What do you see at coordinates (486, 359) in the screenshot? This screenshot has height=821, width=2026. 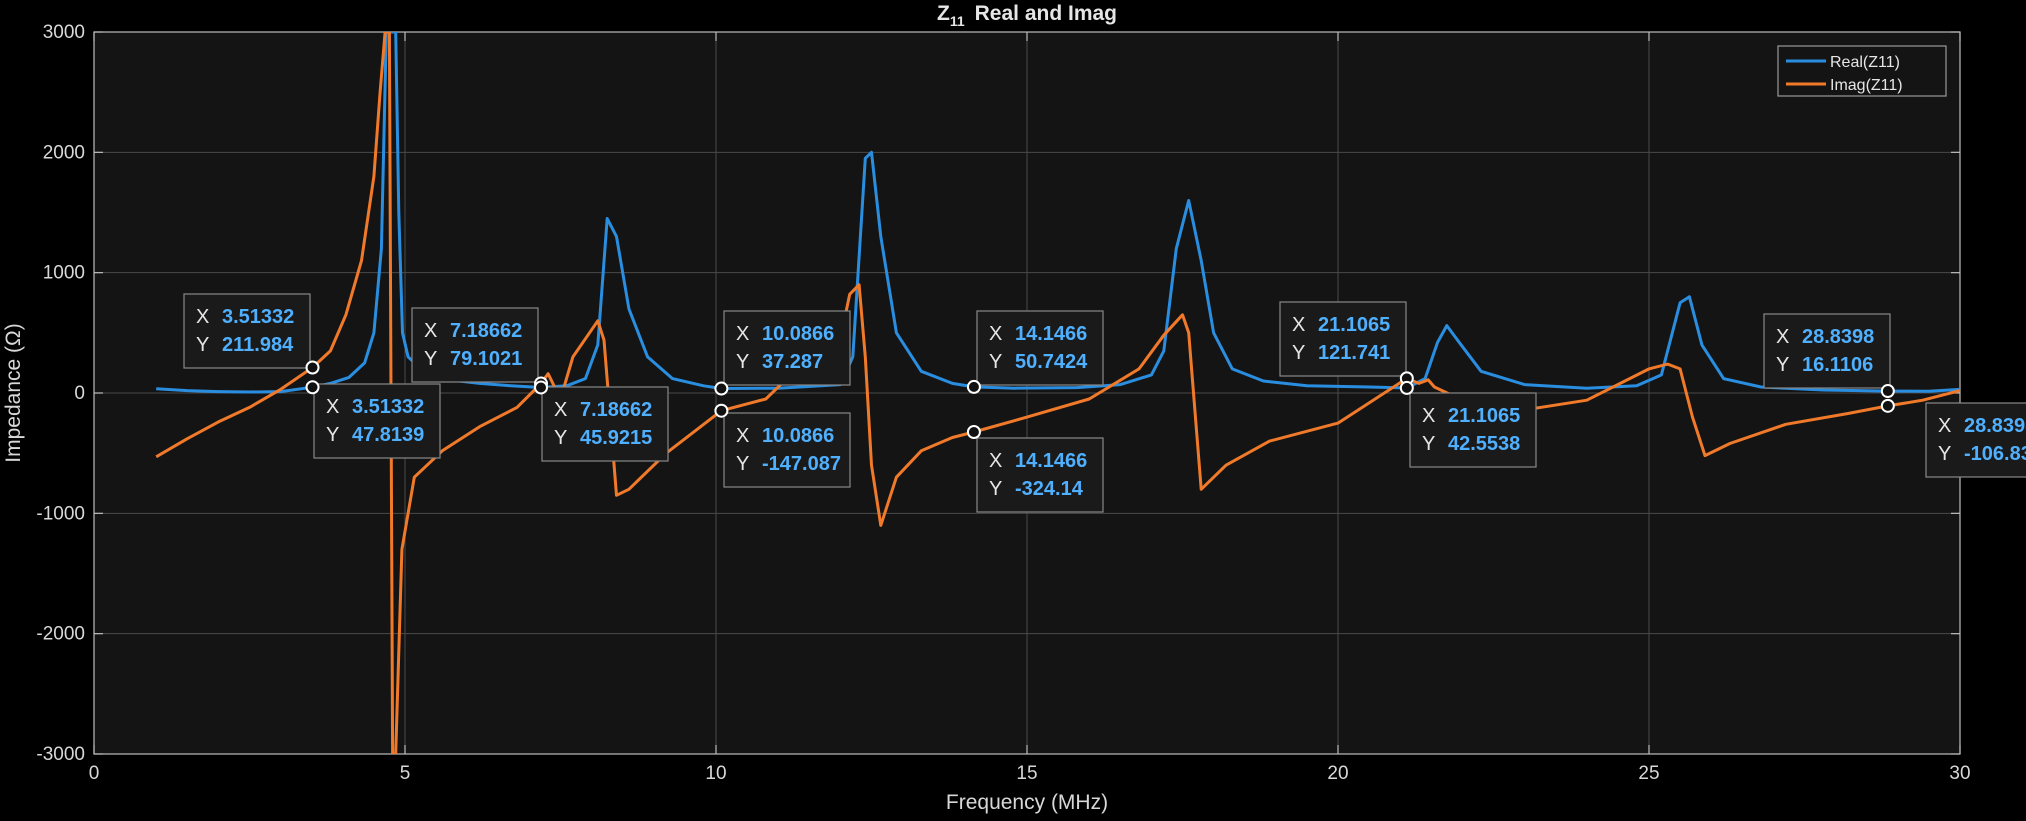 I see `datatip-y-value: 79.1021` at bounding box center [486, 359].